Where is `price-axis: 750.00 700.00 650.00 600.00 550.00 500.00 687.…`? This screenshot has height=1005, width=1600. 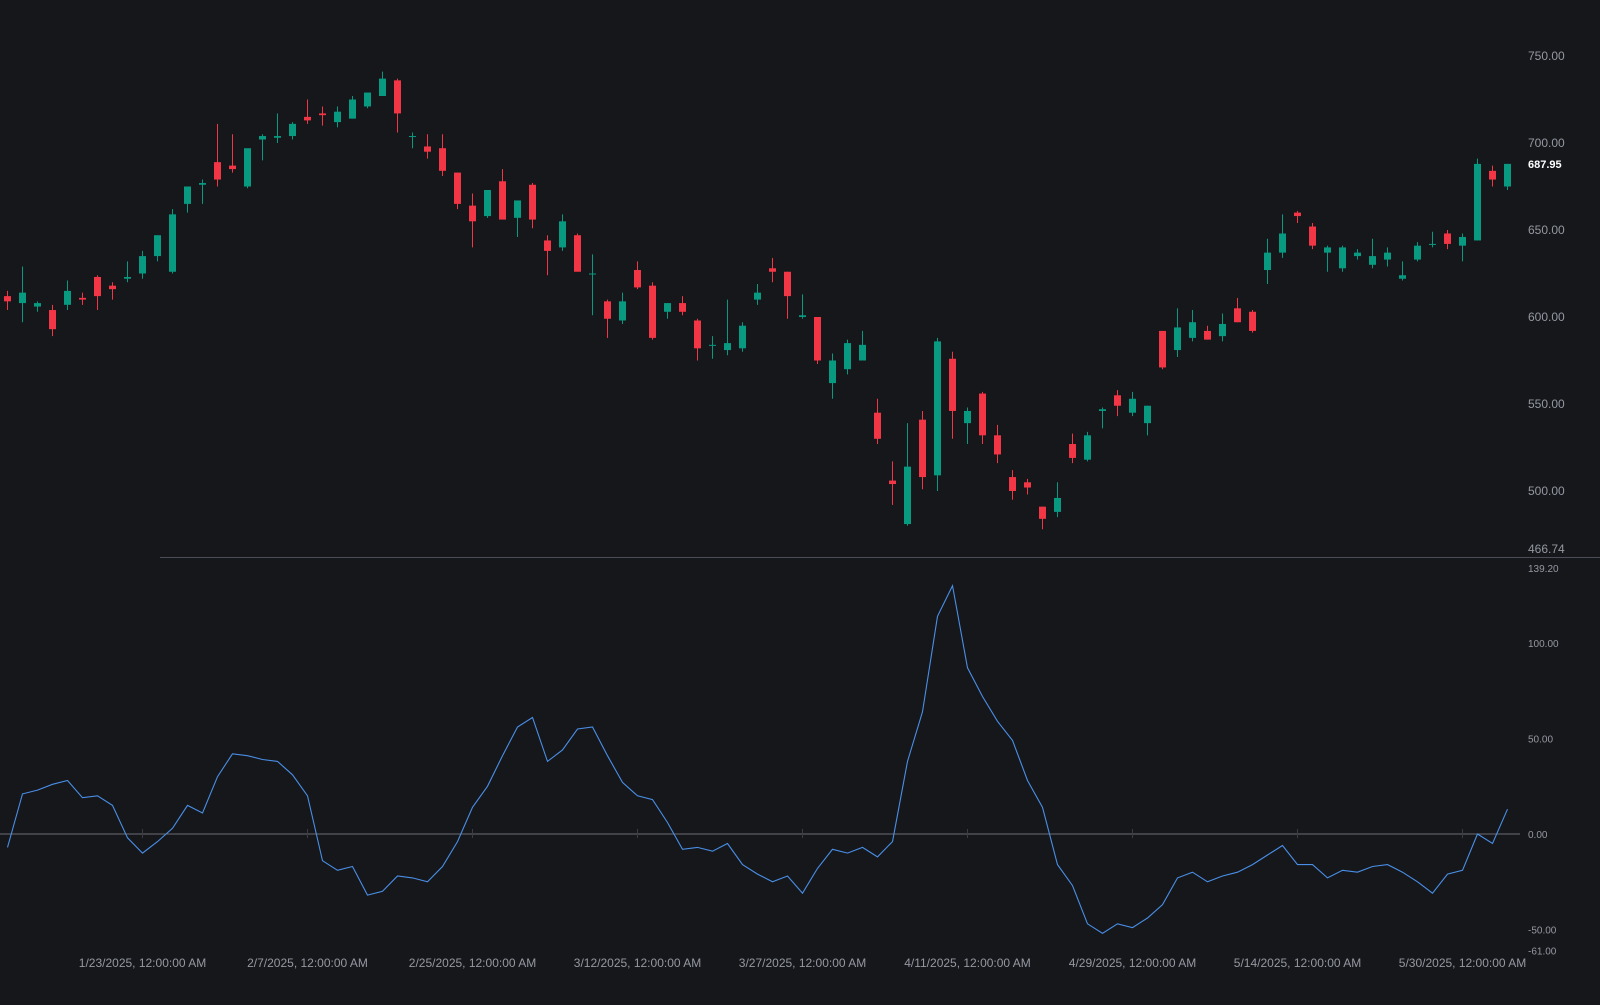 price-axis: 750.00 700.00 650.00 600.00 550.00 500.00 687.… is located at coordinates (1546, 302).